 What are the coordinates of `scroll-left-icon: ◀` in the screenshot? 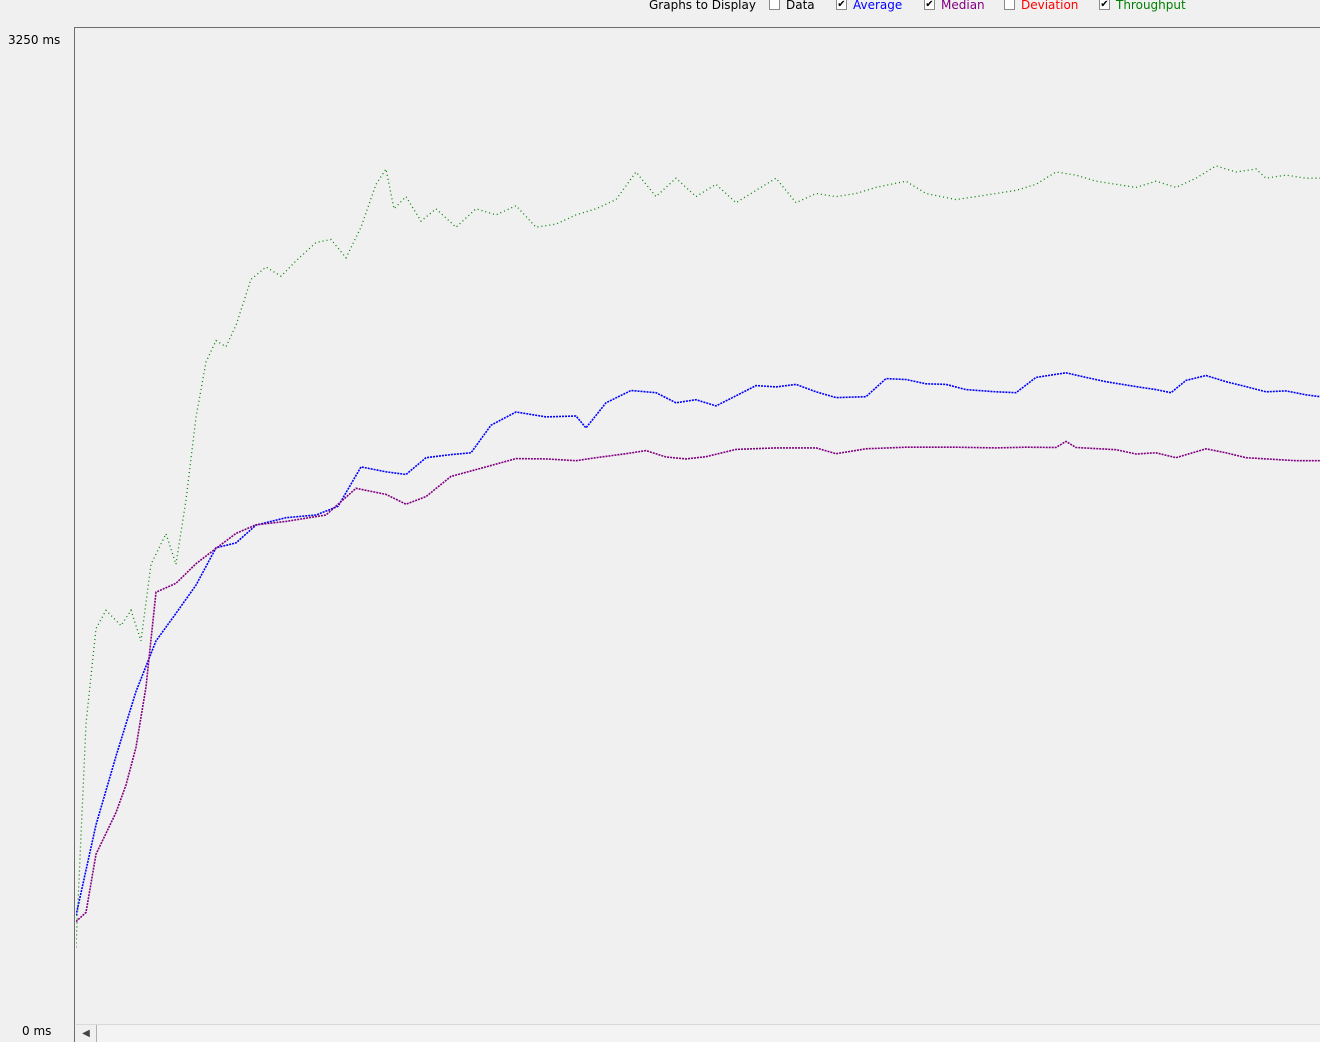 It's located at (86, 1033).